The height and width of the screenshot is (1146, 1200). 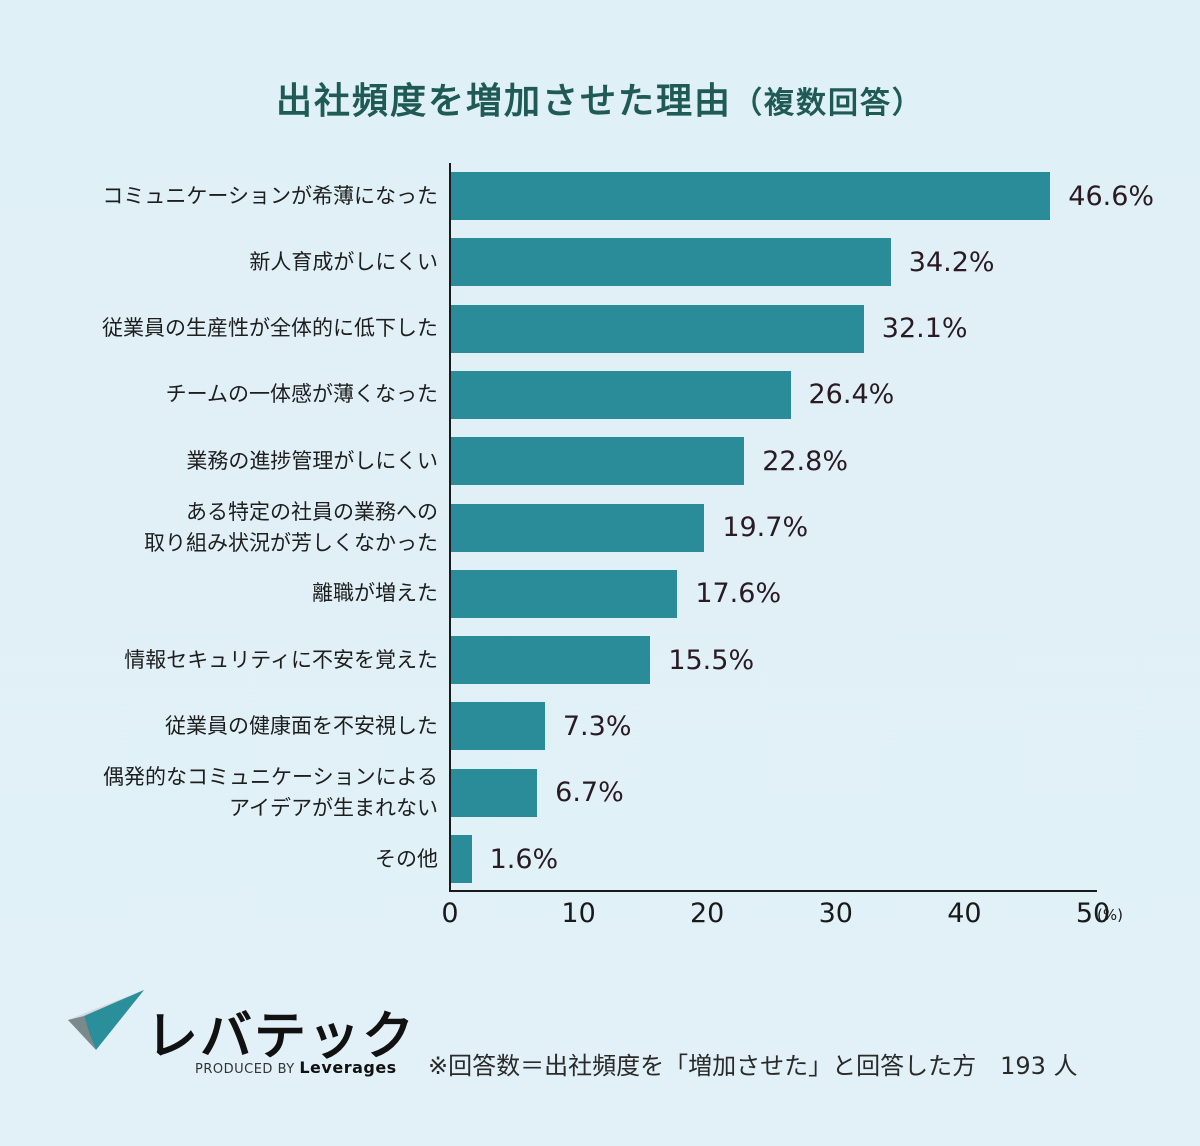 I want to click on value-label: 15.5%, so click(x=711, y=660).